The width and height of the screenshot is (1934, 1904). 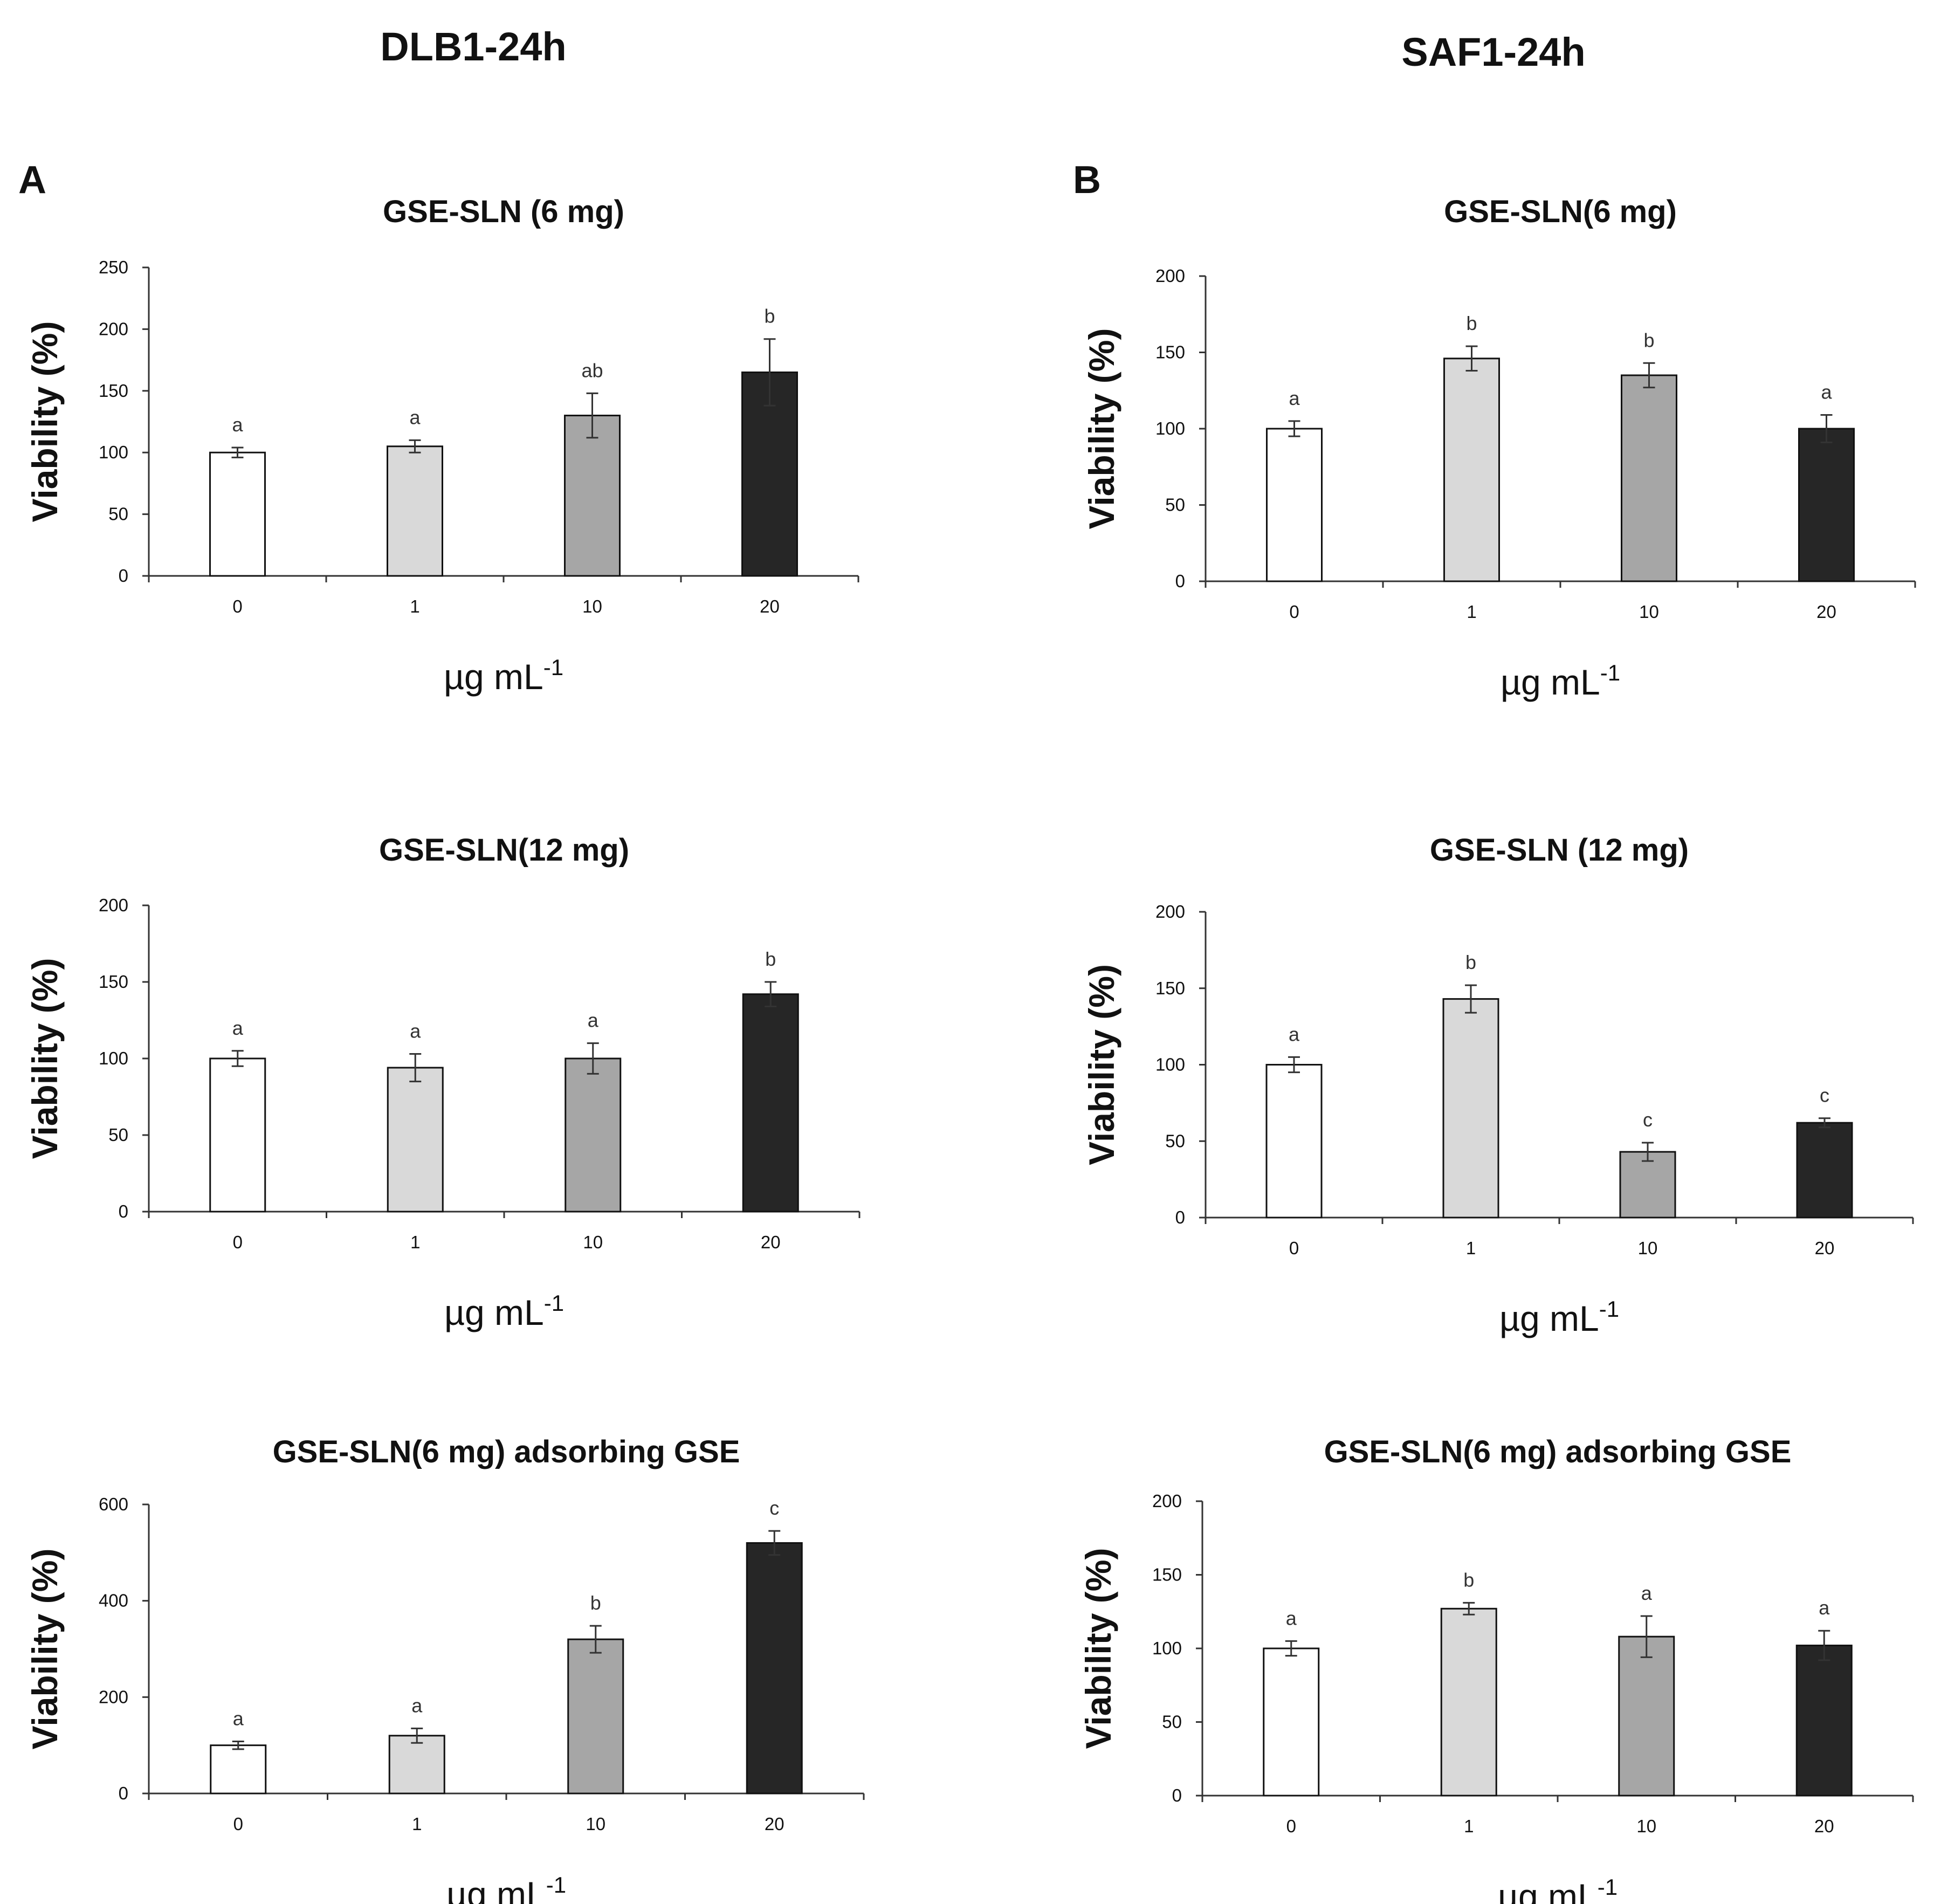 I want to click on column-title-saf1: SAF1-24h, so click(x=1493, y=52).